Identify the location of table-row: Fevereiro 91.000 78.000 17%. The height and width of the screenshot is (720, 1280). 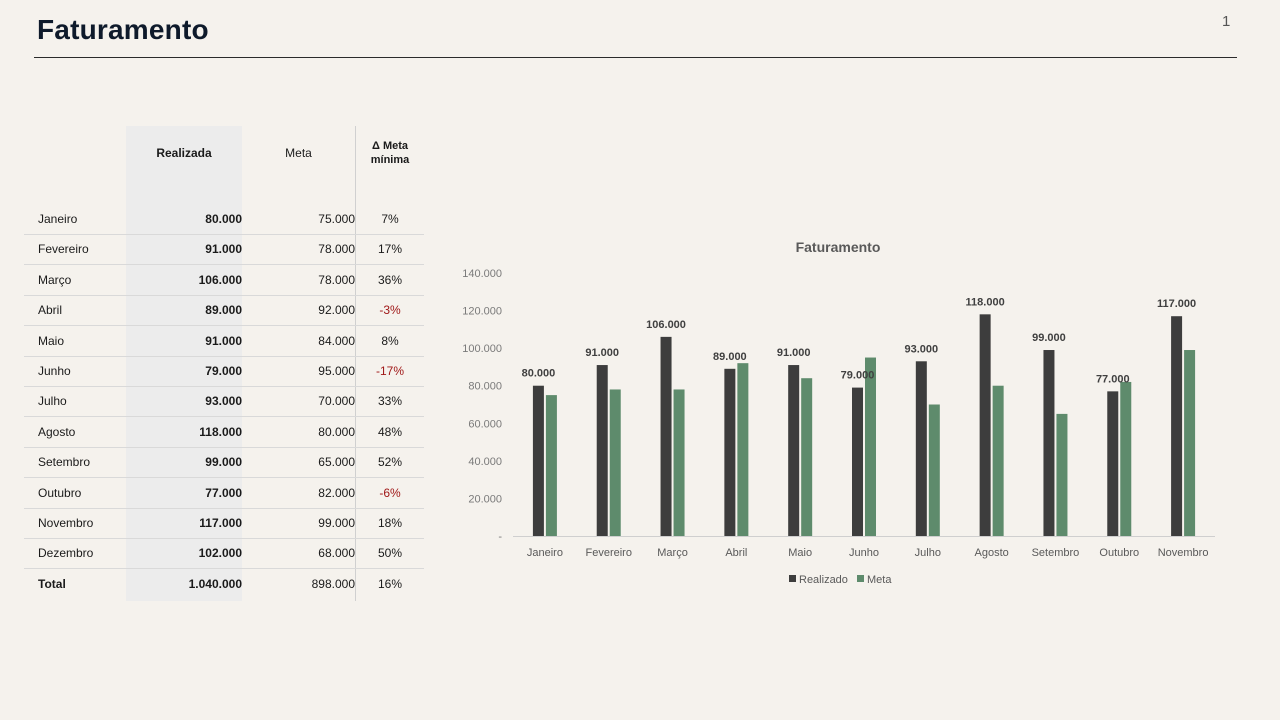
(224, 250).